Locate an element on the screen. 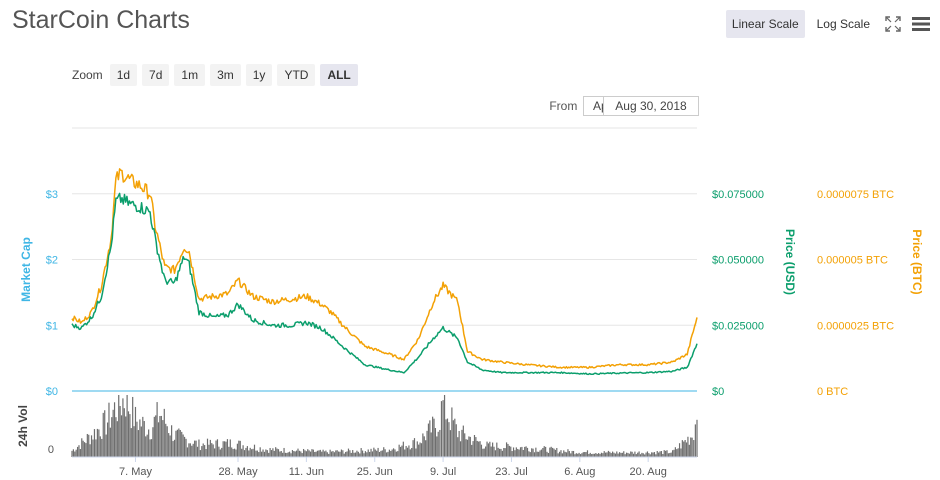  zoom-3m-button: 3m is located at coordinates (225, 75).